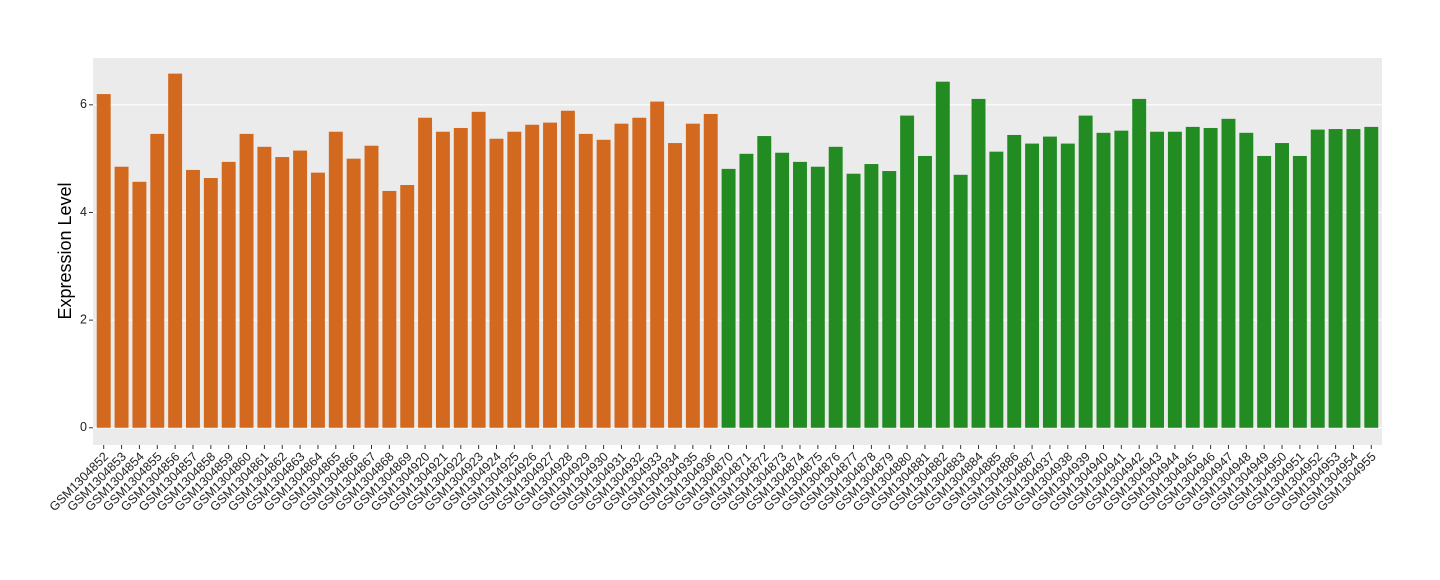  Describe the element at coordinates (65, 250) in the screenshot. I see `y-axis-title: Expression Level` at that location.